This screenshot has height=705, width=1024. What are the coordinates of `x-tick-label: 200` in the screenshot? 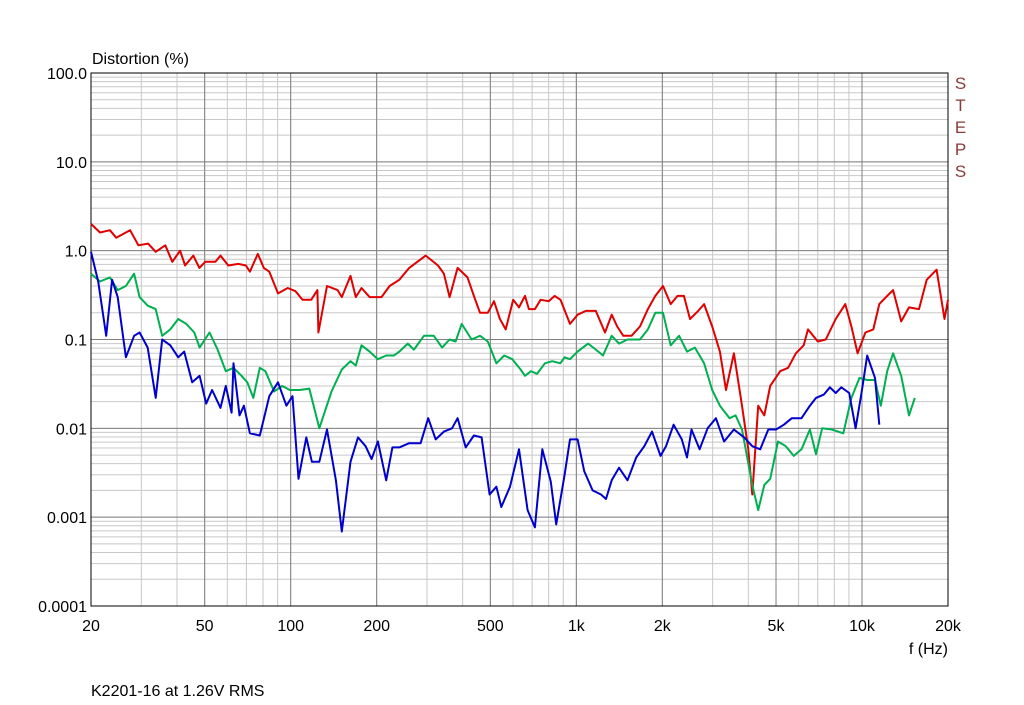 It's located at (376, 626).